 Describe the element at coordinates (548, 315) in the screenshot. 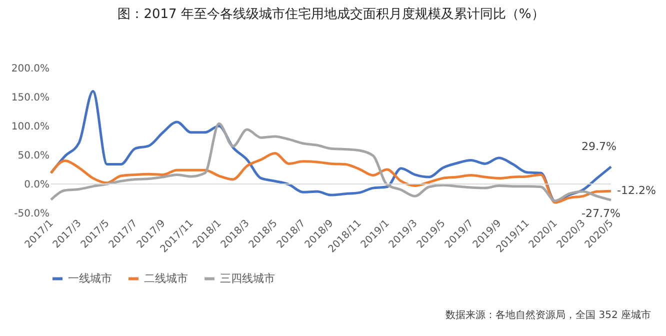

I see `source-note: 数据来源：各地自然资源局，全国 352 座城市` at that location.